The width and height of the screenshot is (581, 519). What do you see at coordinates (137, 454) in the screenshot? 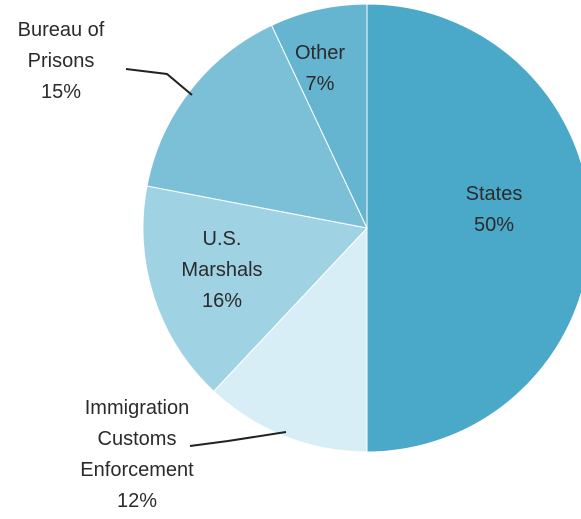
I see `slice-label-immigration-customs-enforcement: Immigration Customs Enforcement 12%` at bounding box center [137, 454].